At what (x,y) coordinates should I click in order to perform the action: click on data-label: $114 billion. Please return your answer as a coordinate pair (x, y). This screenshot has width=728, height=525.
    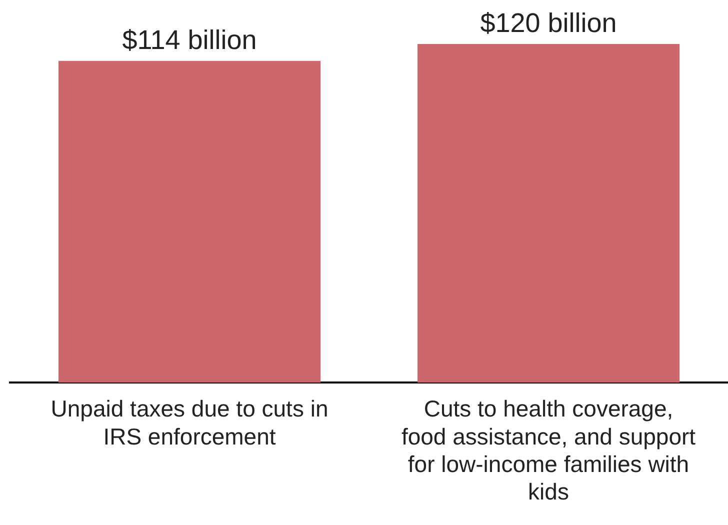
    Looking at the image, I should click on (189, 39).